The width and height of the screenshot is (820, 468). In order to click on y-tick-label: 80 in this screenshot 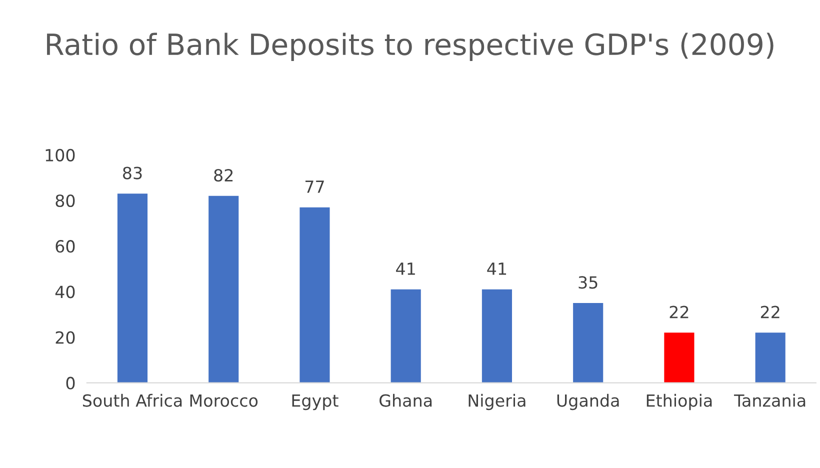, I will do `click(65, 201)`.